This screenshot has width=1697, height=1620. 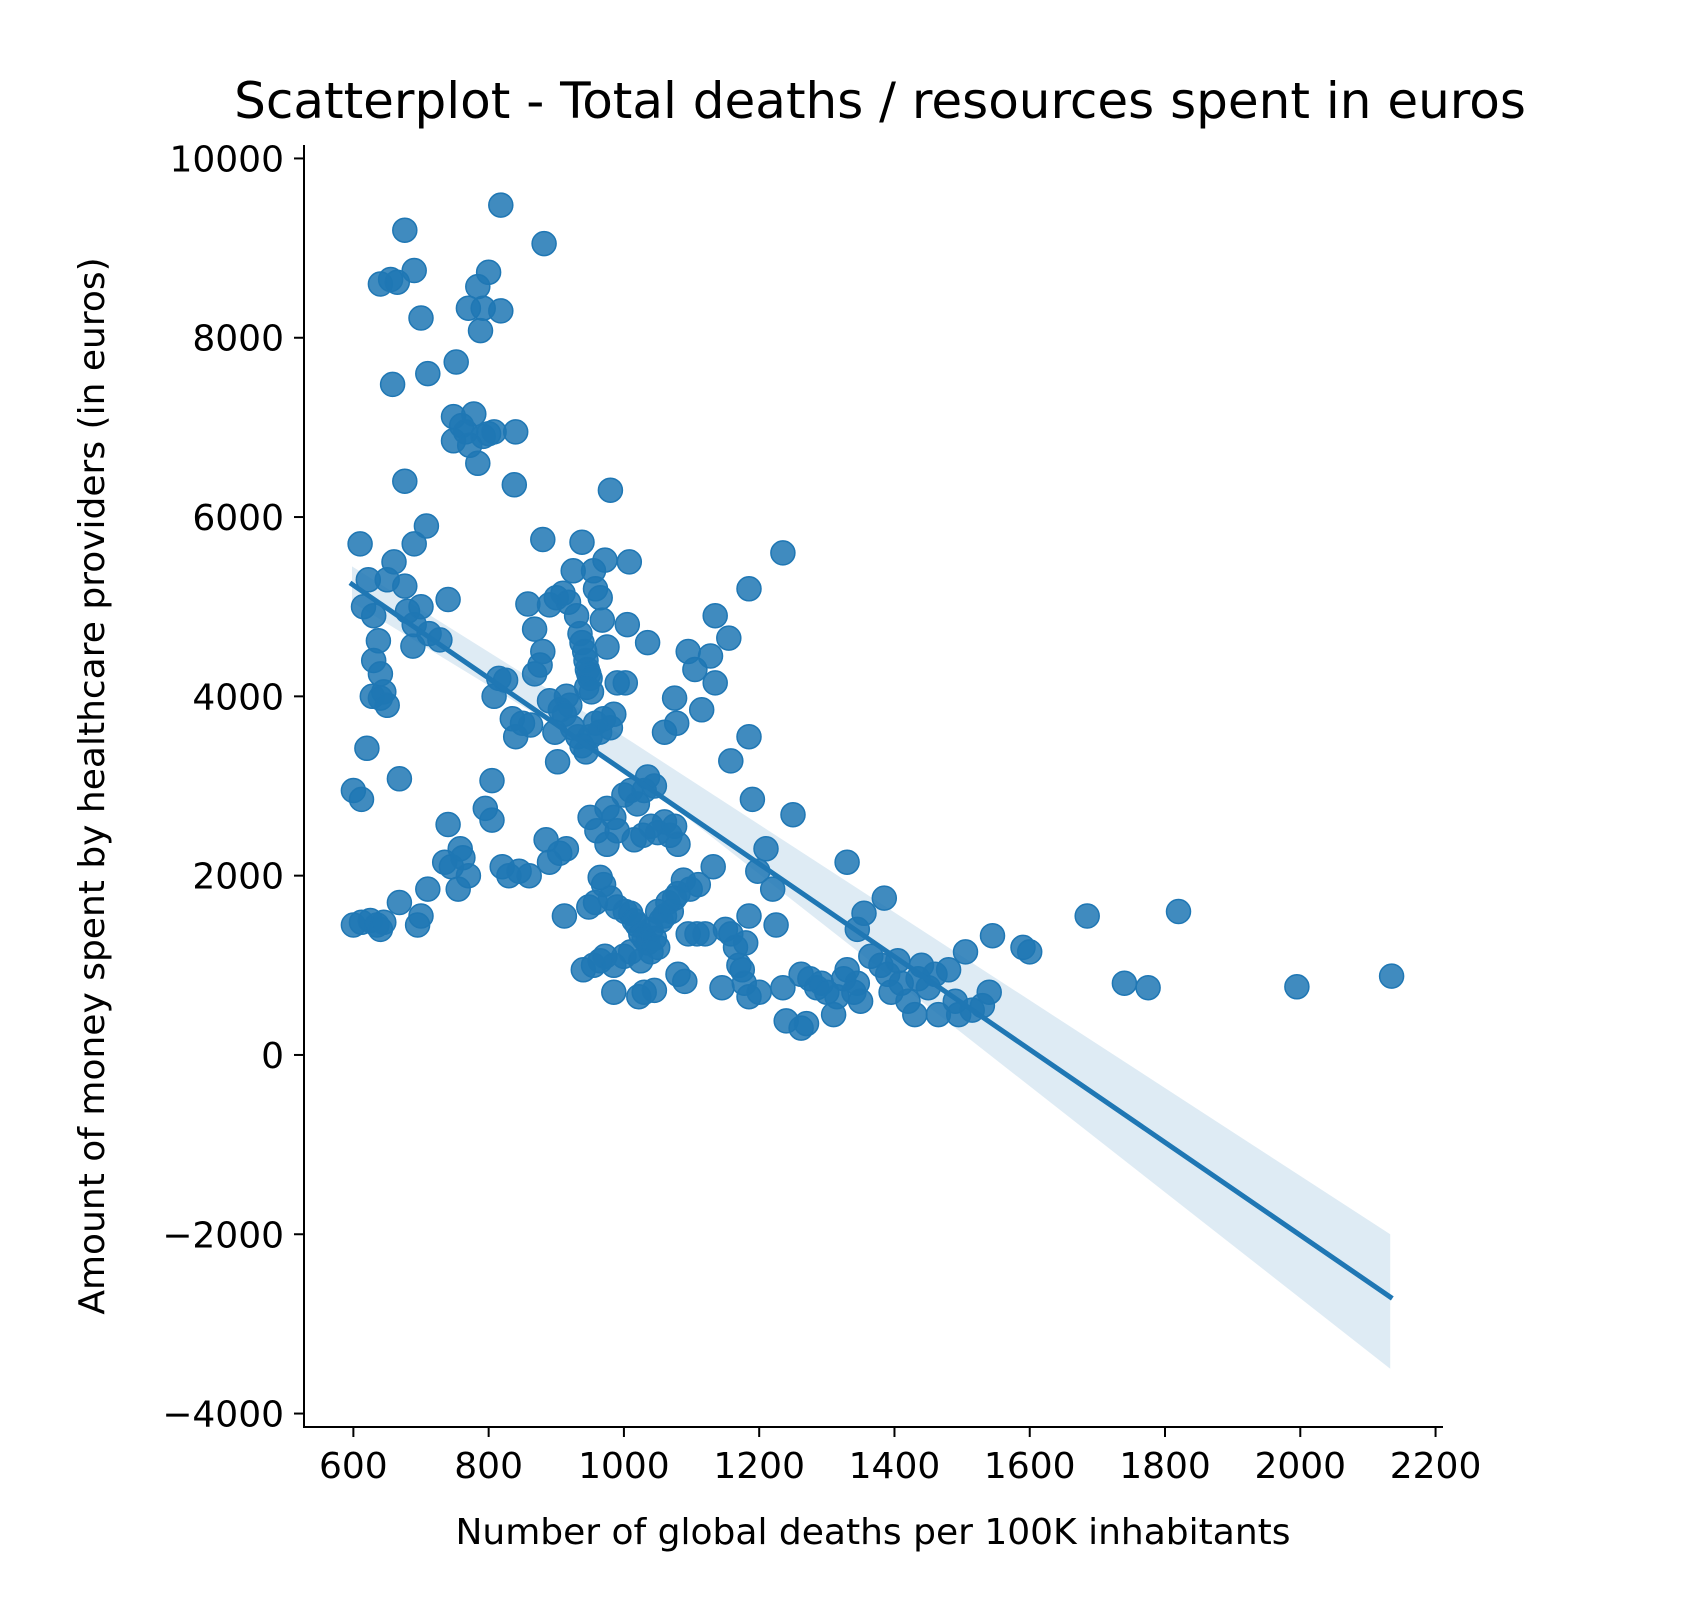 What do you see at coordinates (488, 1466) in the screenshot?
I see `x-tick-label: 800` at bounding box center [488, 1466].